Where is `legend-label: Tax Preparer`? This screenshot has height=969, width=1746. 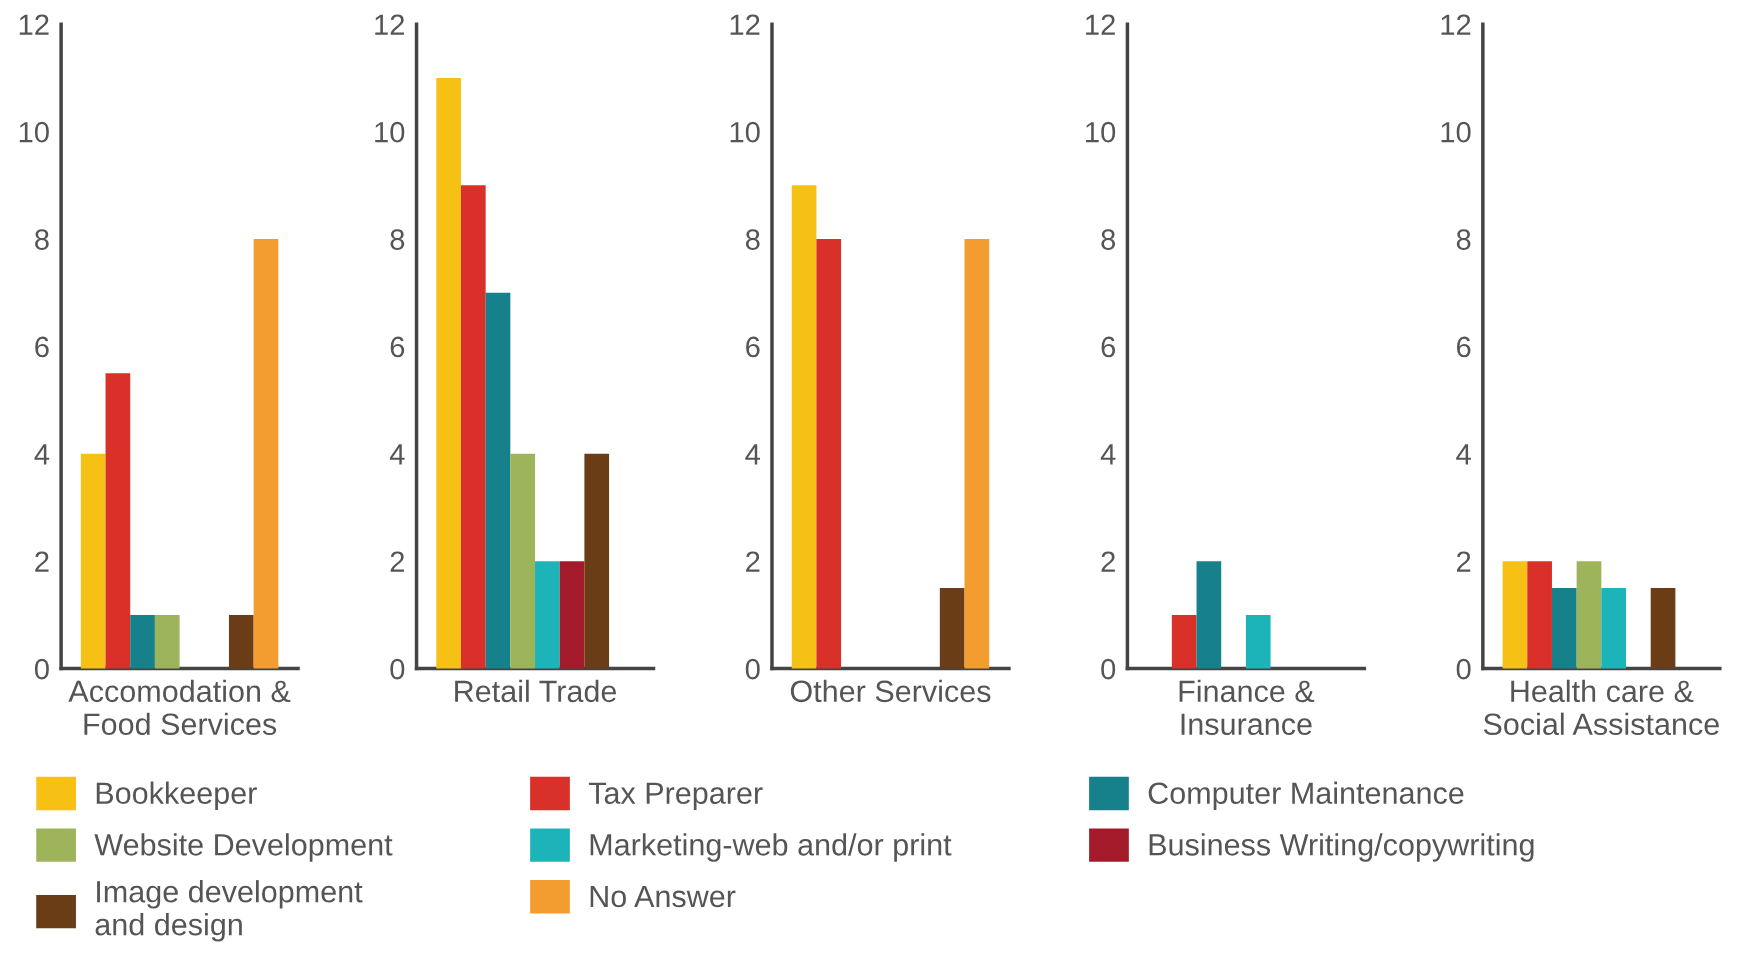 legend-label: Tax Preparer is located at coordinates (675, 796).